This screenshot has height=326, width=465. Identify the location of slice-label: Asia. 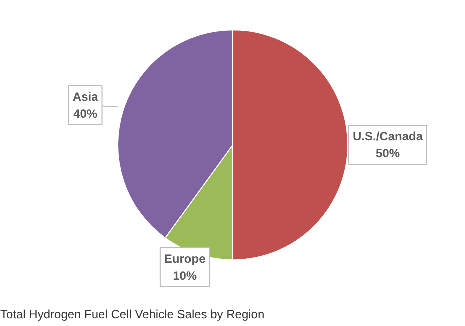
(85, 97).